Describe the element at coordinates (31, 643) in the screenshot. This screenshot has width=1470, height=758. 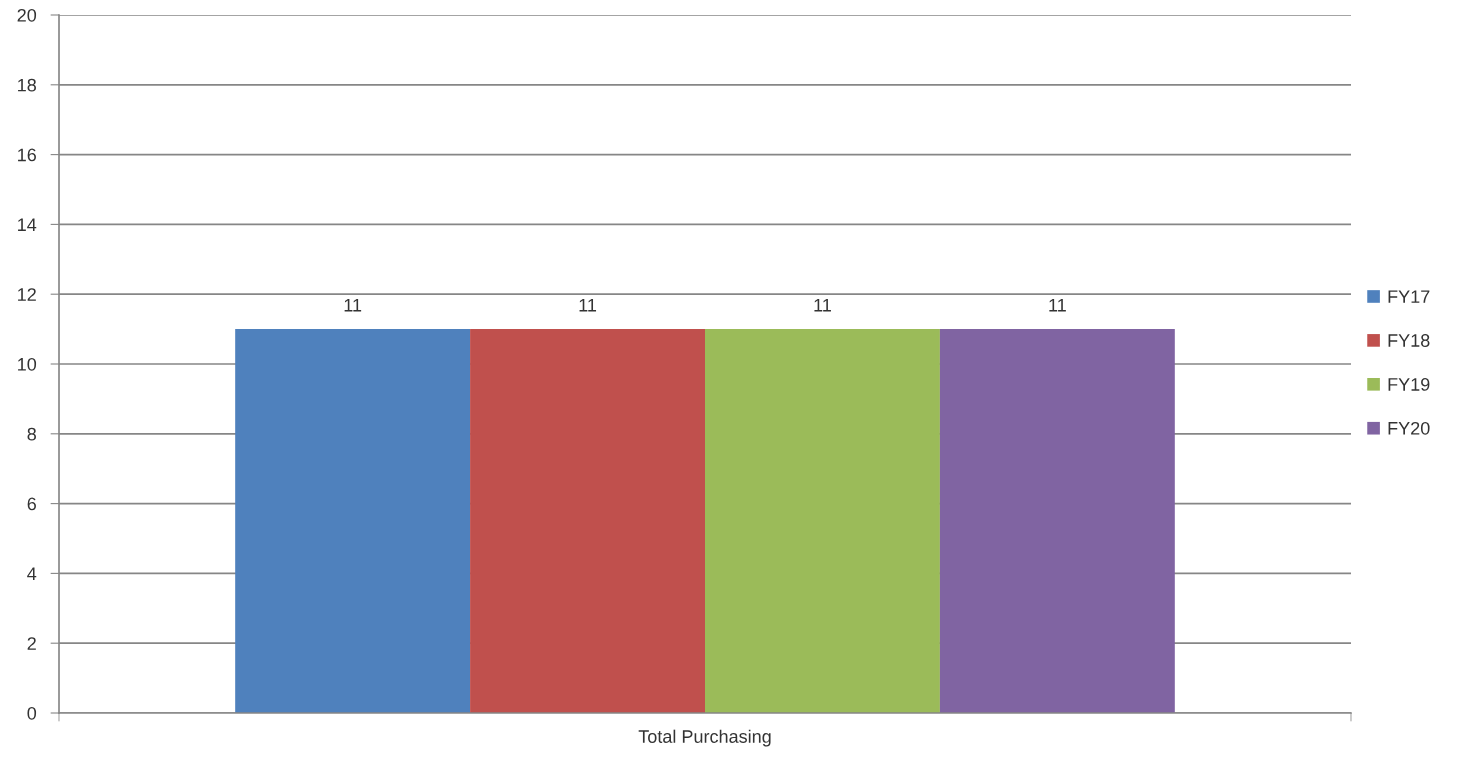
I see `y-tick-label: 2` at that location.